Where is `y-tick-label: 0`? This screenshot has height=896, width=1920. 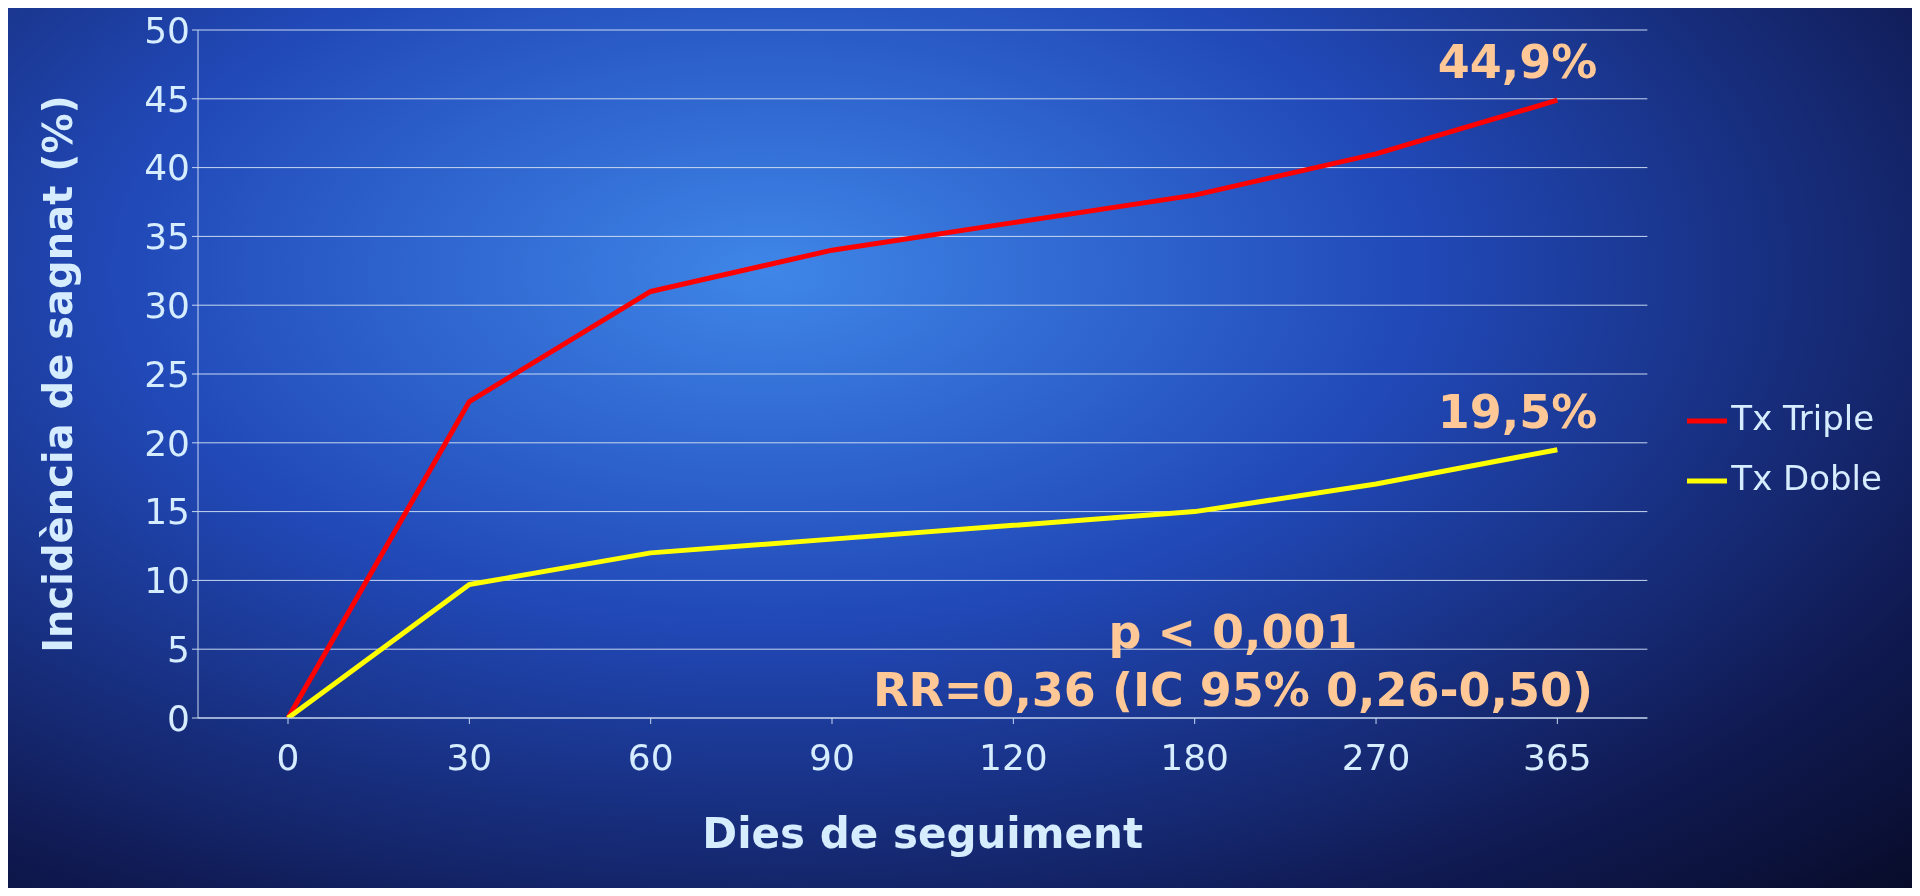 y-tick-label: 0 is located at coordinates (178, 718).